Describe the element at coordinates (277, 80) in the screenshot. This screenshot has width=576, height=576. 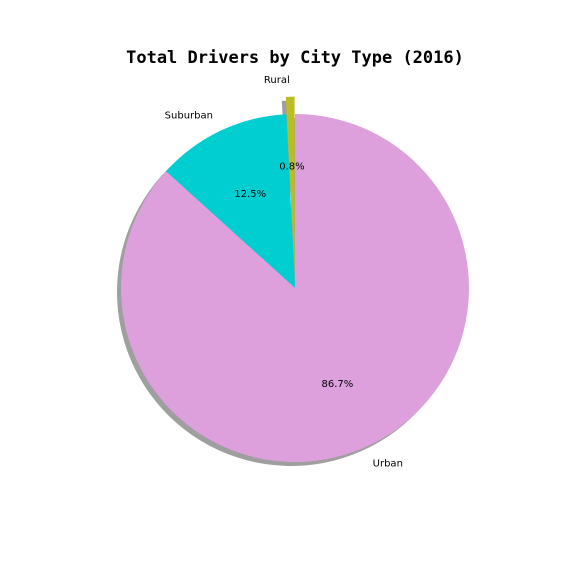
I see `slice-label-rural: Rural` at that location.